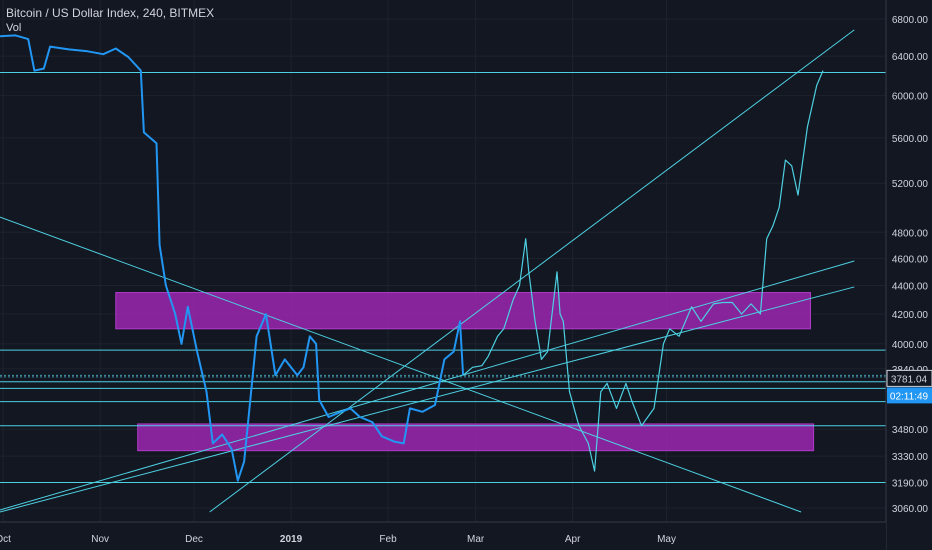  I want to click on time-tick-label: Apr, so click(573, 539).